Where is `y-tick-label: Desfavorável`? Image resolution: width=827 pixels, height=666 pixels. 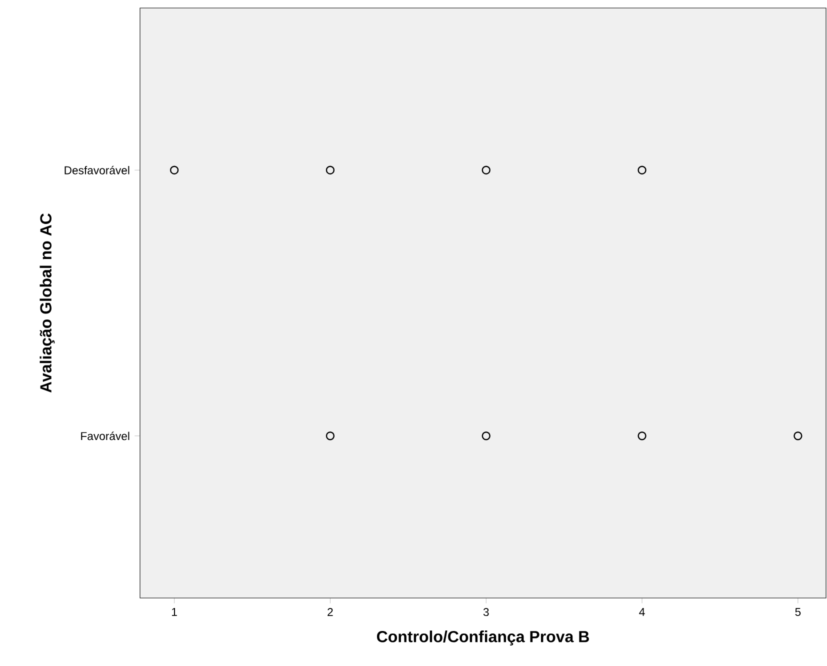 y-tick-label: Desfavorável is located at coordinates (97, 170).